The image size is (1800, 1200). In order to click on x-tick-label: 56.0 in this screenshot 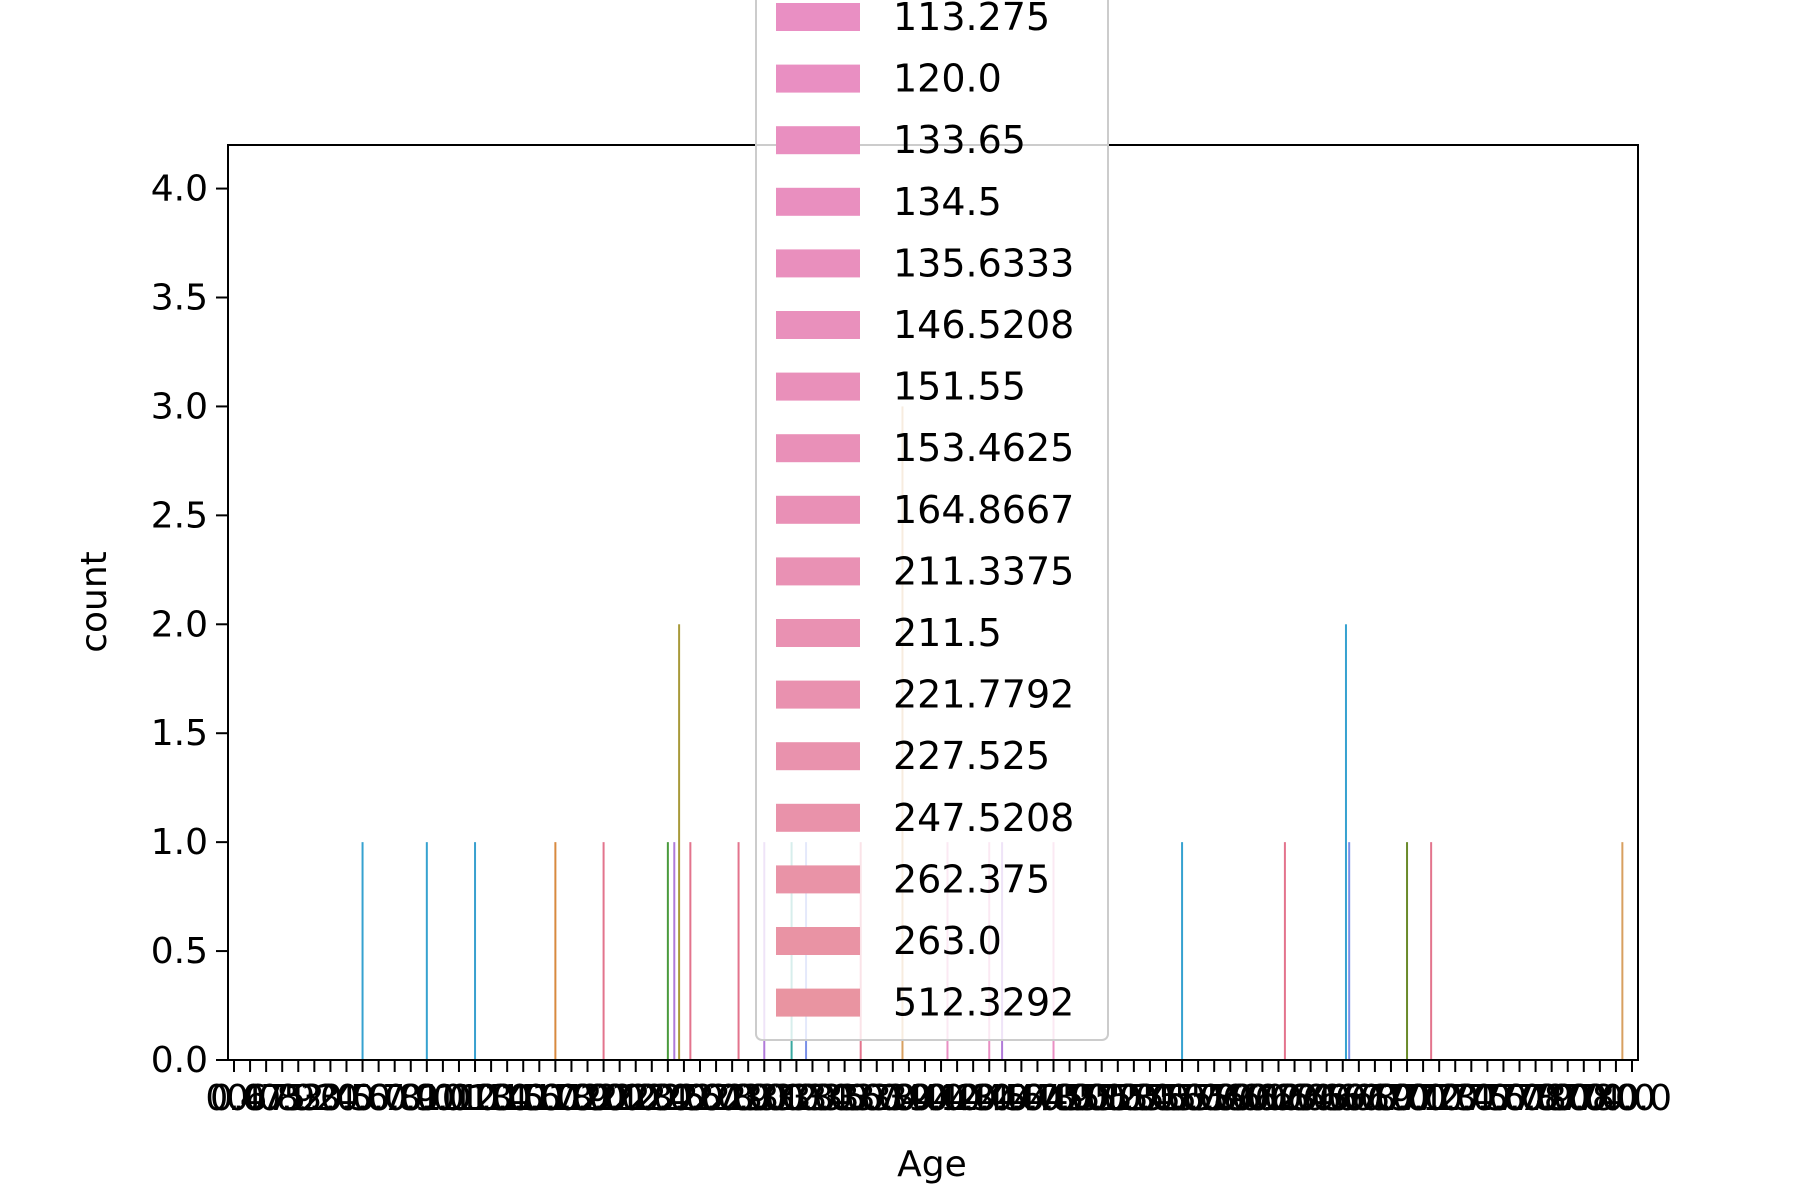, I will do `click(1198, 1098)`.